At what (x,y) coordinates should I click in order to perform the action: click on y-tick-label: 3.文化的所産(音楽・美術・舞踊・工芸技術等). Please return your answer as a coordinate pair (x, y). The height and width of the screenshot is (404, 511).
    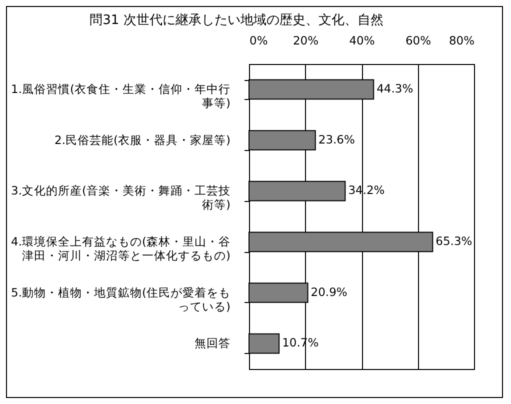
    Looking at the image, I should click on (120, 198).